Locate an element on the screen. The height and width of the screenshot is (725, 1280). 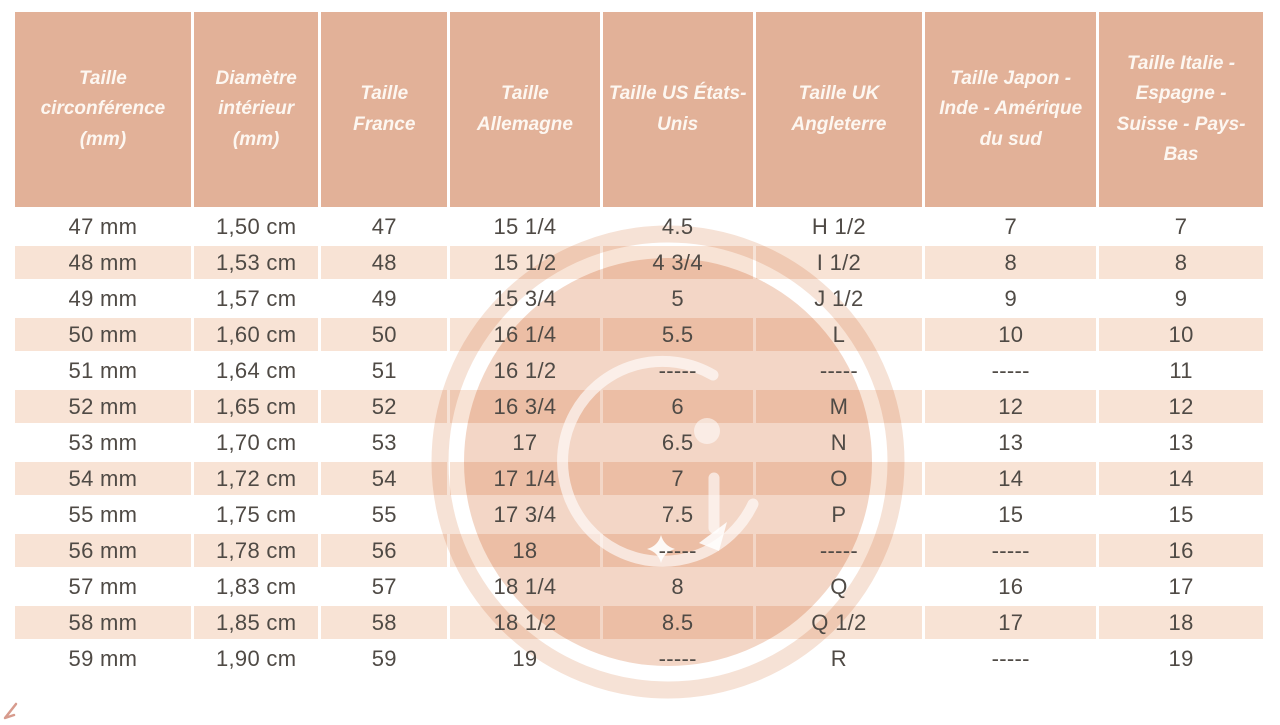
table-cell: 15 3/4 is located at coordinates (525, 298).